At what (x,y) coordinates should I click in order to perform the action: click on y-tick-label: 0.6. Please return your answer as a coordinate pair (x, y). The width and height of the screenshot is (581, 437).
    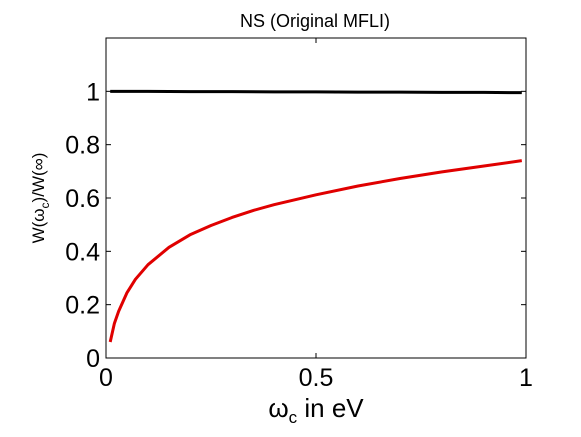
    Looking at the image, I should click on (82, 199).